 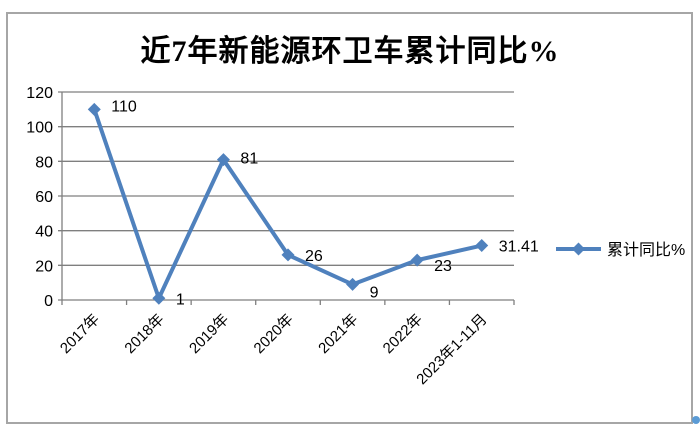 I want to click on x-axis-tick-label: 2022年, so click(x=403, y=334).